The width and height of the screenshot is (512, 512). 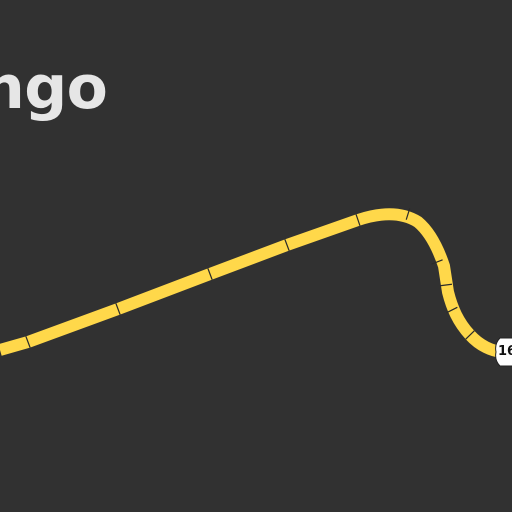 I want to click on route-shield-number: 16, so click(x=505, y=351).